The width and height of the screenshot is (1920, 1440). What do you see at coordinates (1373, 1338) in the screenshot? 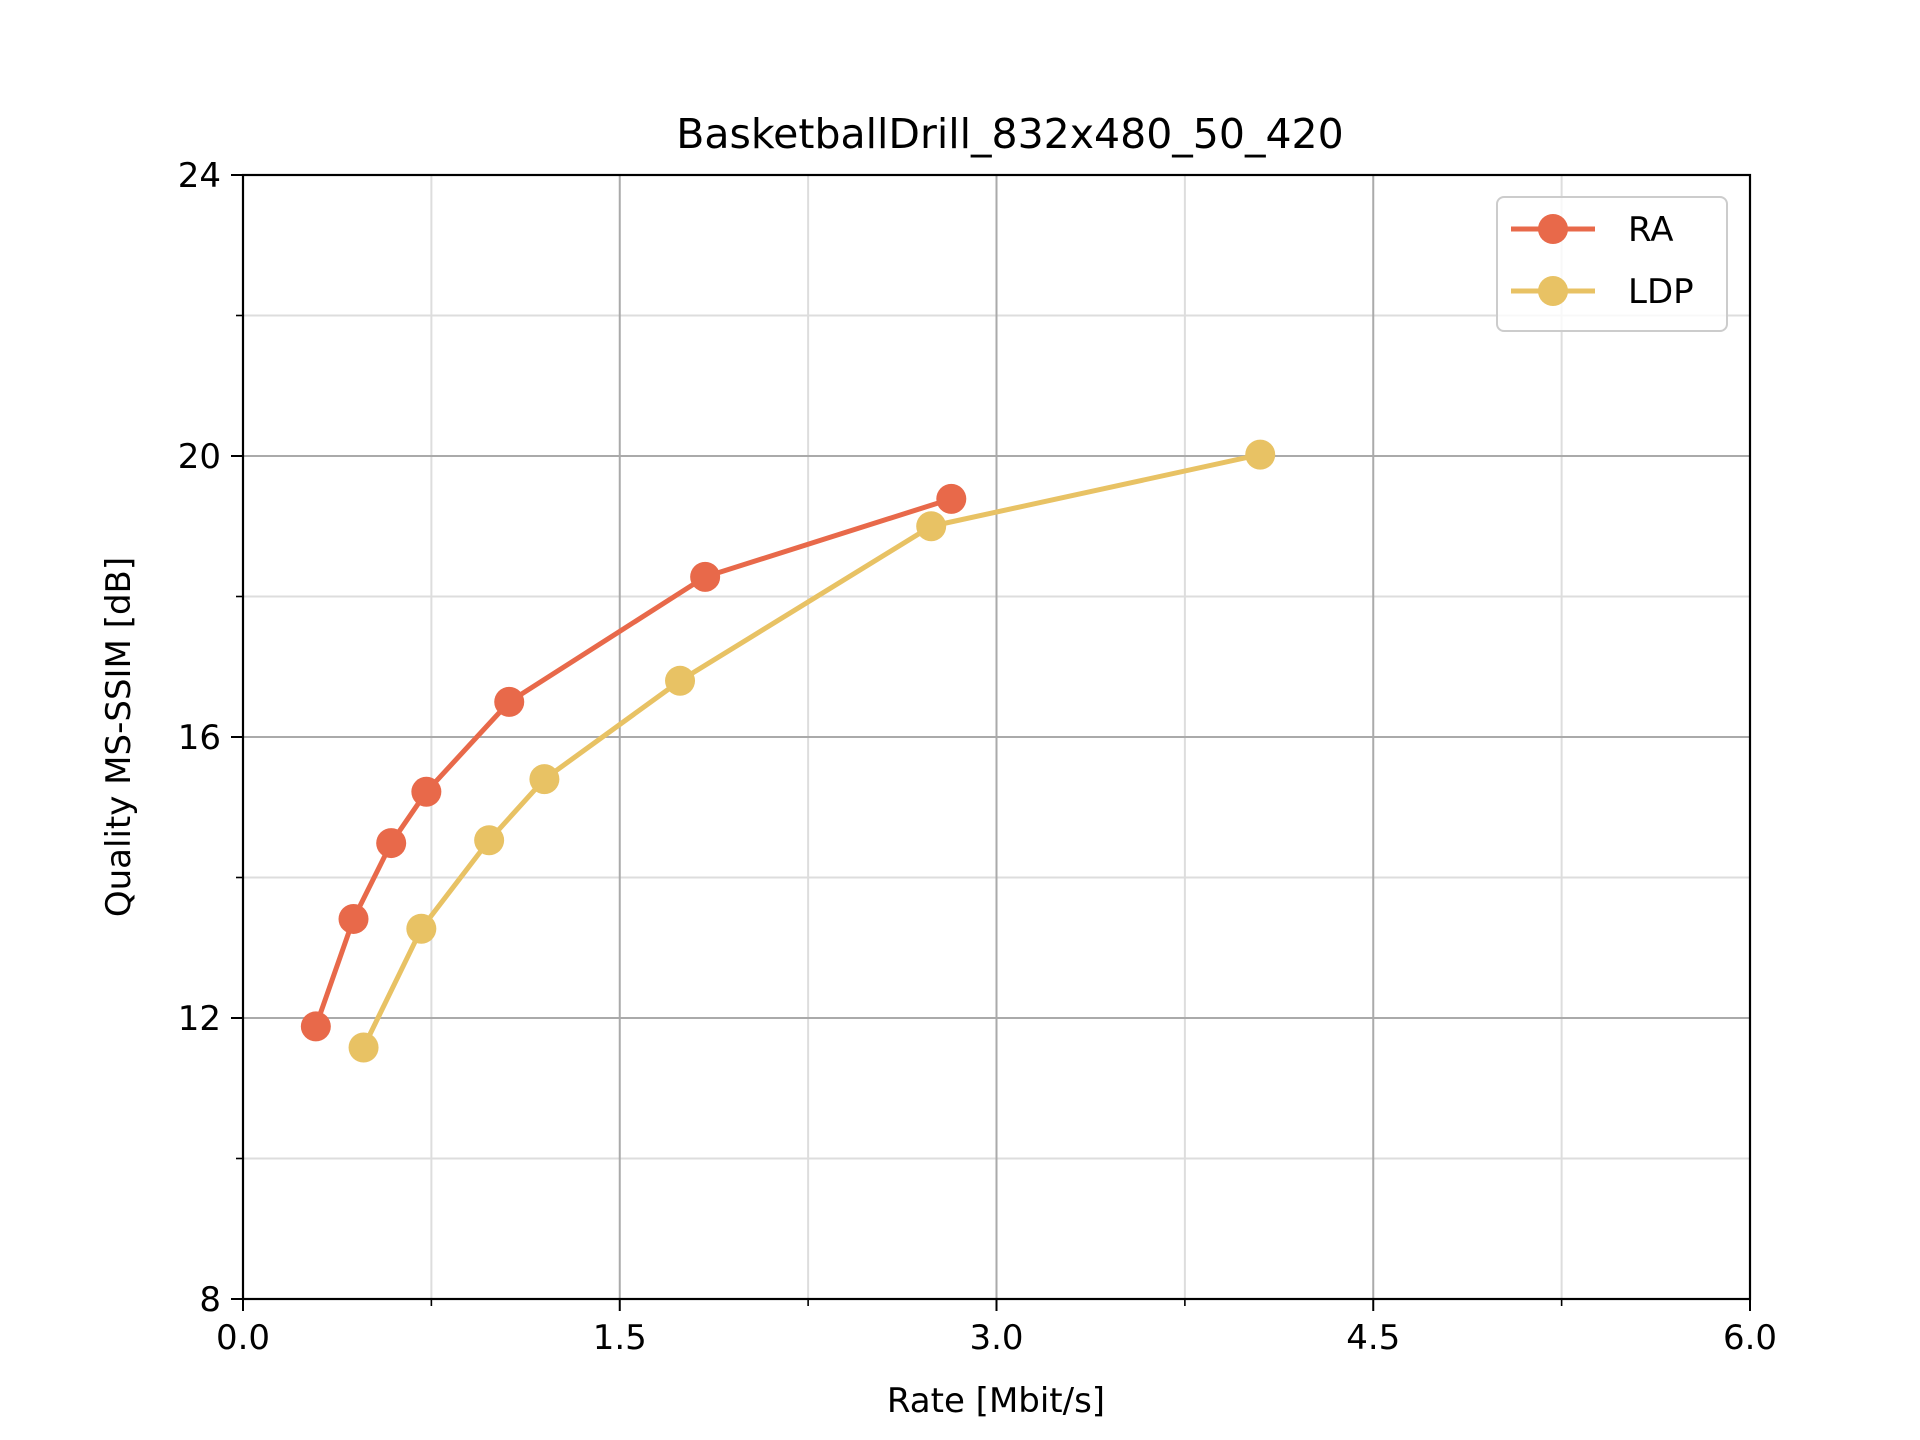
I see `x-tick-label: 4.5` at bounding box center [1373, 1338].